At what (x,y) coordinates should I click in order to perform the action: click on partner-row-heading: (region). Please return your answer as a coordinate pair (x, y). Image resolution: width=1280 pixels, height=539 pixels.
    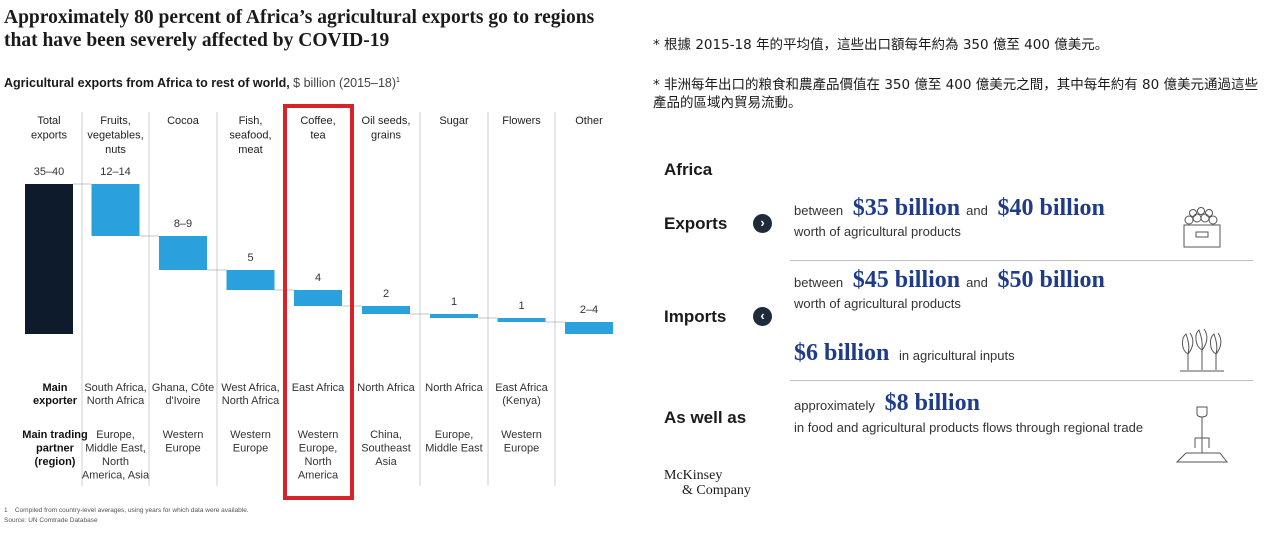
    Looking at the image, I should click on (55, 462).